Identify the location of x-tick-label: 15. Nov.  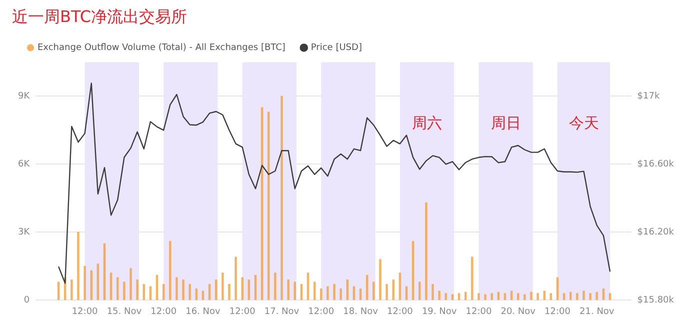
(124, 311).